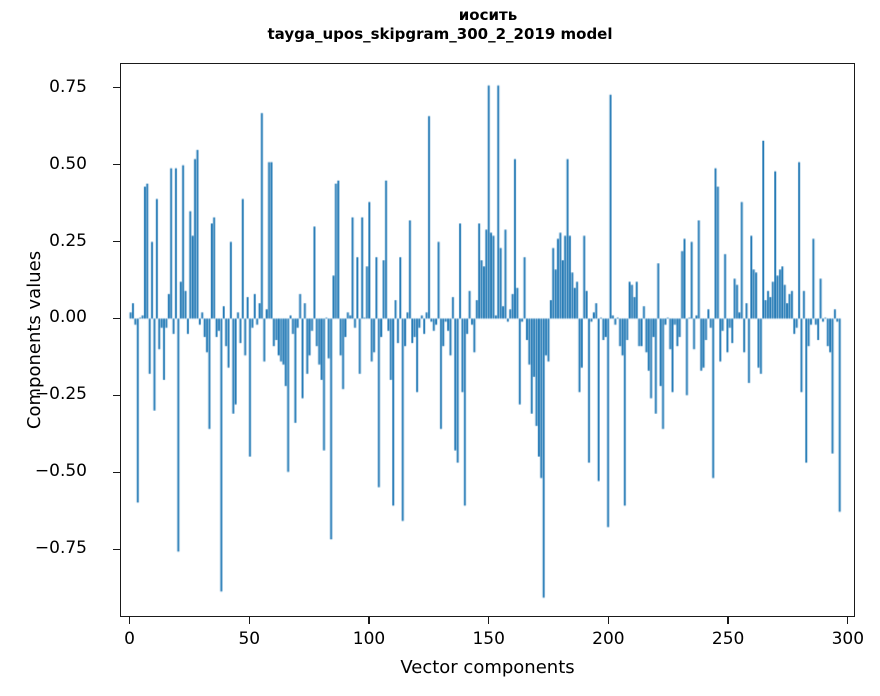  What do you see at coordinates (60, 471) in the screenshot?
I see `y-tick-label: −0.50` at bounding box center [60, 471].